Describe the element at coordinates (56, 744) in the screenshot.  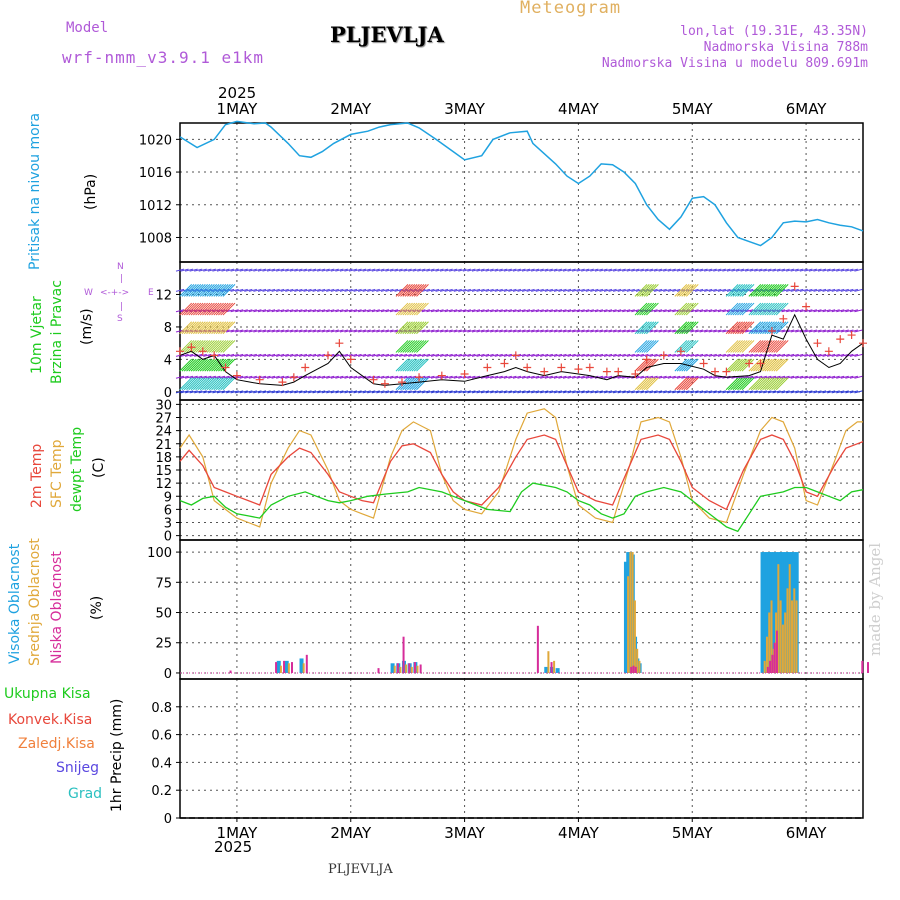
I see `precip-legend-freezing: Zaledj.Kisa` at that location.